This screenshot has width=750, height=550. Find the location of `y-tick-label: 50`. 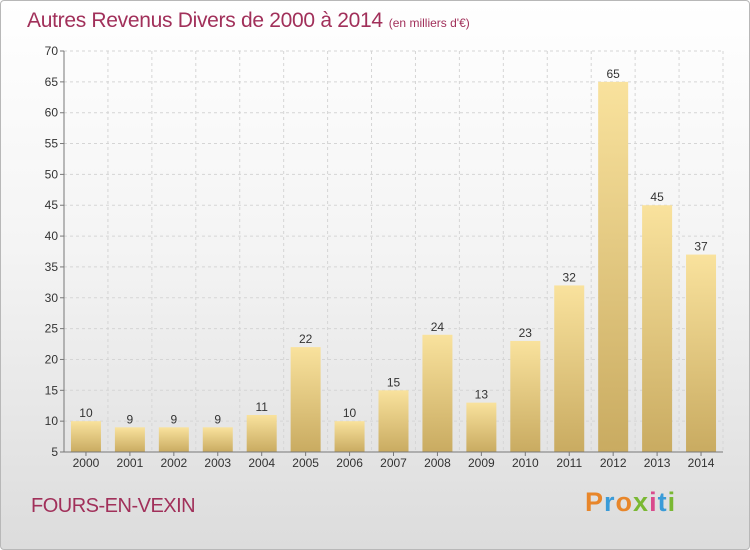

y-tick-label: 50 is located at coordinates (52, 174).